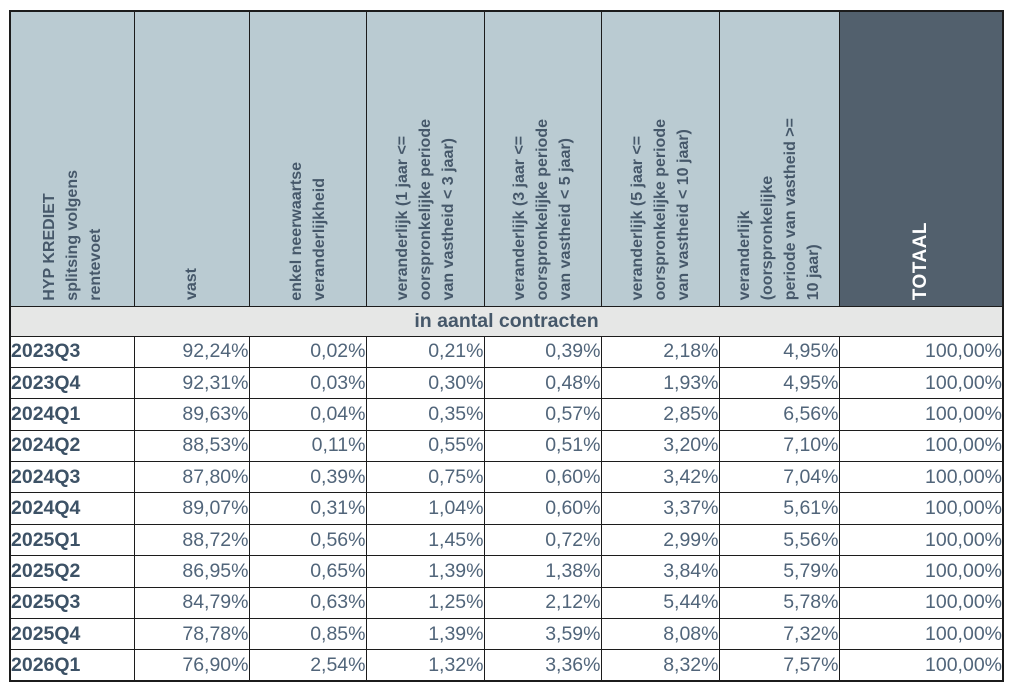  What do you see at coordinates (307, 231) in the screenshot?
I see `col-header-enkel-neerwaarts-label: enkel neerwaartse veranderlijkheid` at bounding box center [307, 231].